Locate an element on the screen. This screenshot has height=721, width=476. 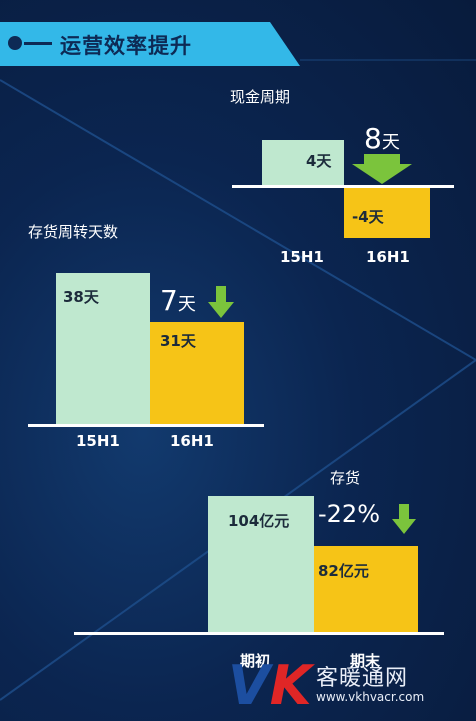
inventory-days-change-unit: 天 is located at coordinates (186, 304).